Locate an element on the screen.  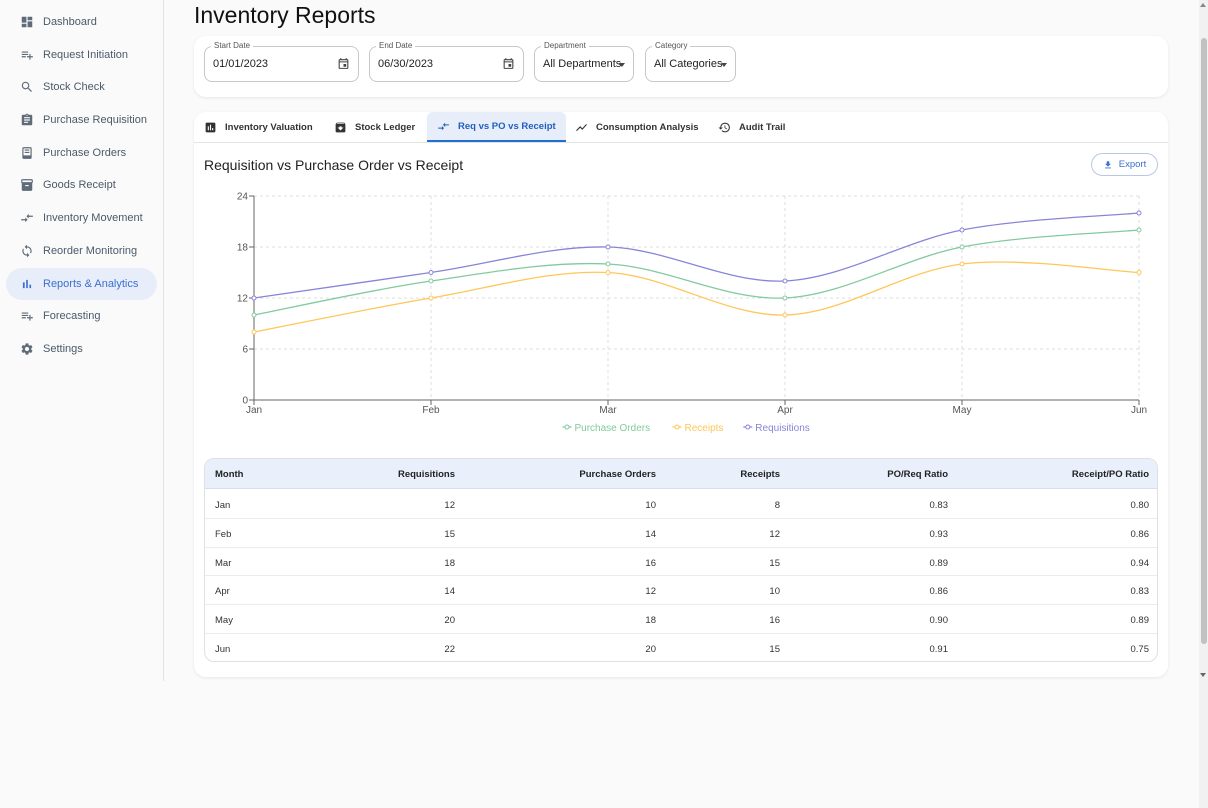
report-title: Requisition vs Purchase Order vs Receipt is located at coordinates (334, 165).